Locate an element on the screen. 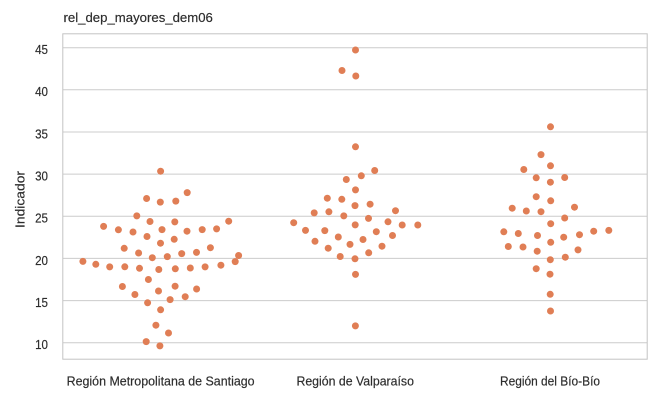  svg-text: 10 is located at coordinates (41, 344).